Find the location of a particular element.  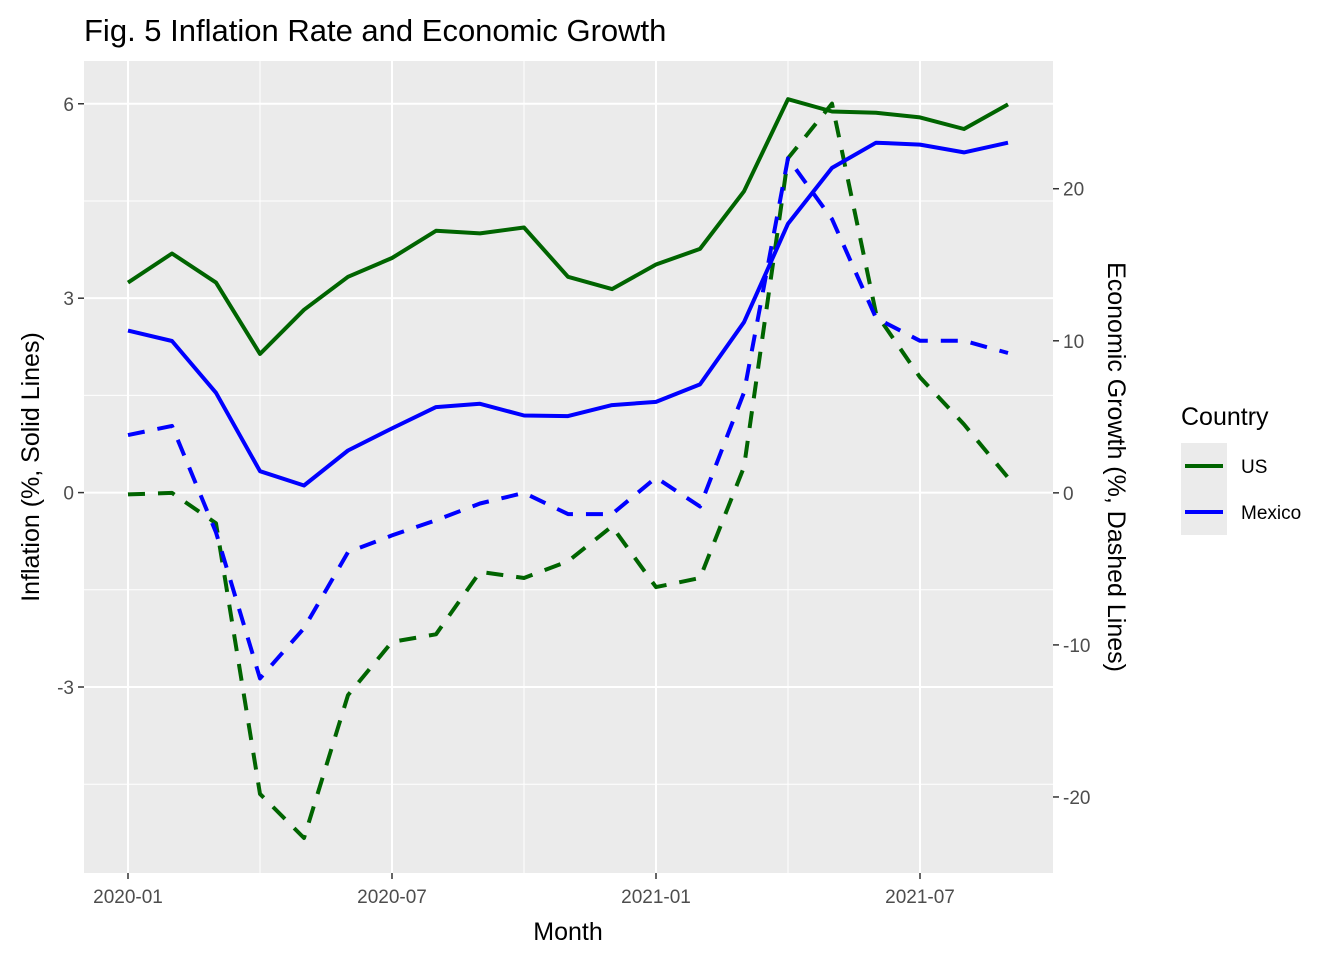

x-tick-label: 2021-07 is located at coordinates (920, 897).